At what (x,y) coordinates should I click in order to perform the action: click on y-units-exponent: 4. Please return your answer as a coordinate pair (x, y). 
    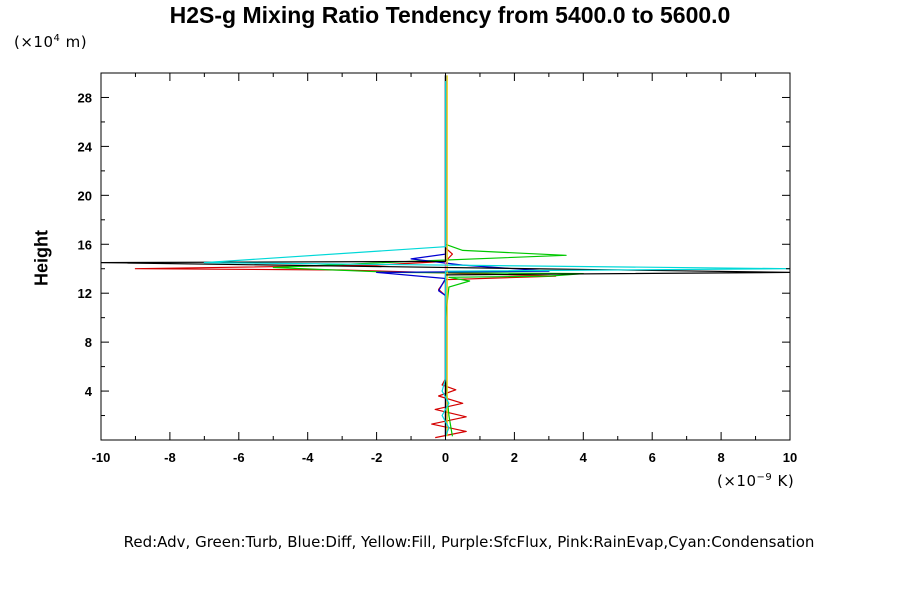
    Looking at the image, I should click on (57, 38).